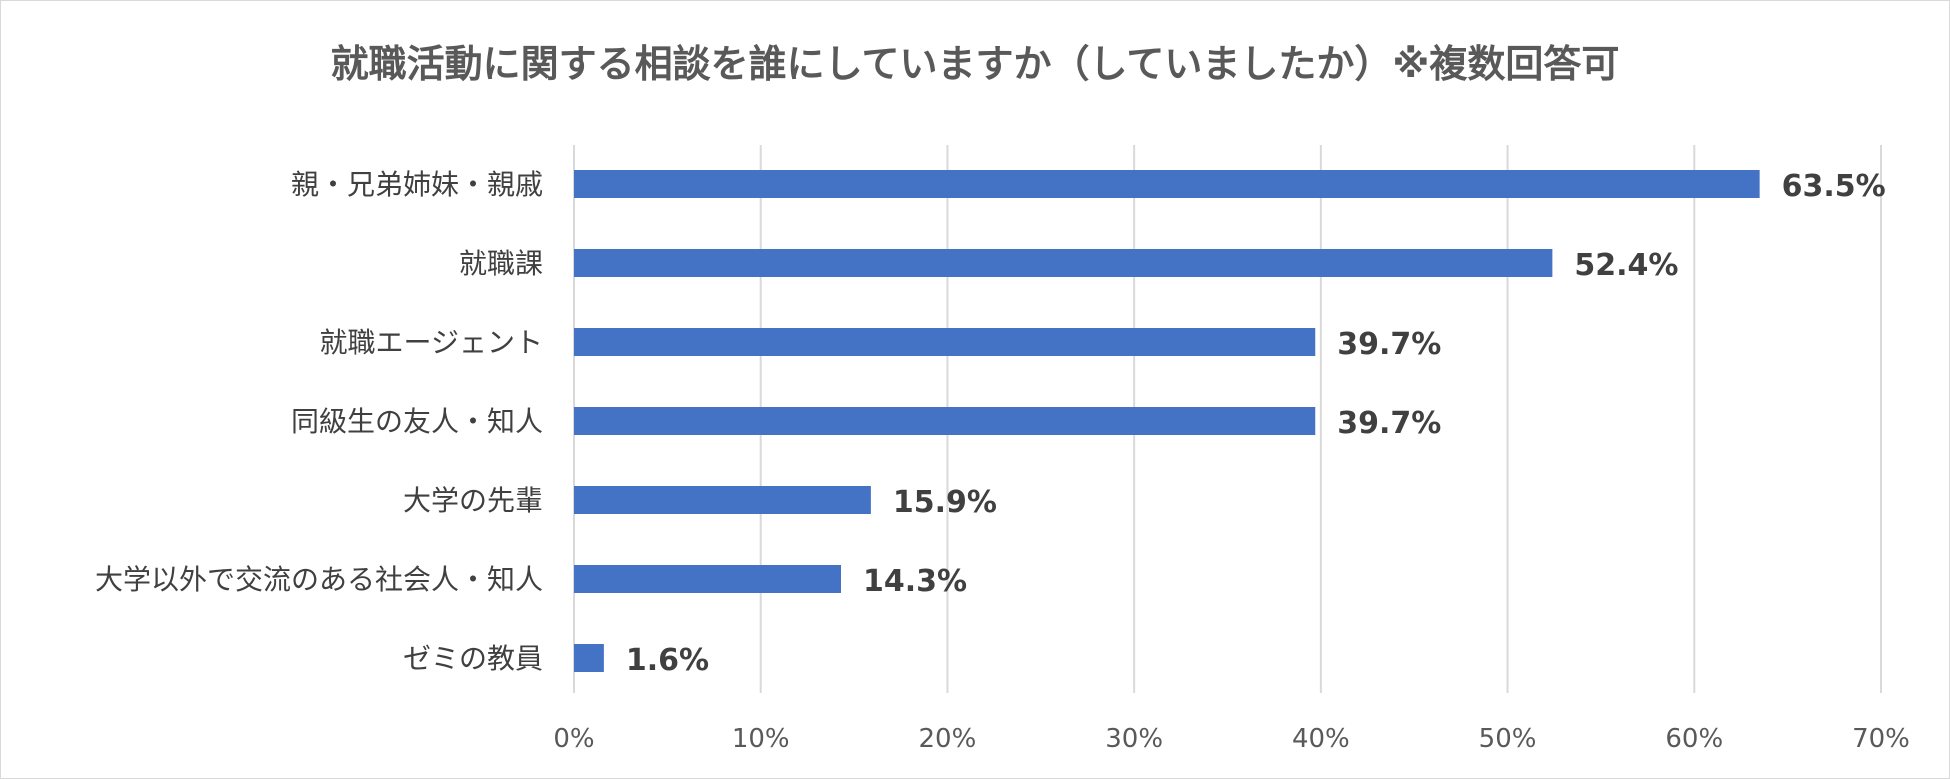  What do you see at coordinates (1626, 265) in the screenshot?
I see `data-label: 52.4%` at bounding box center [1626, 265].